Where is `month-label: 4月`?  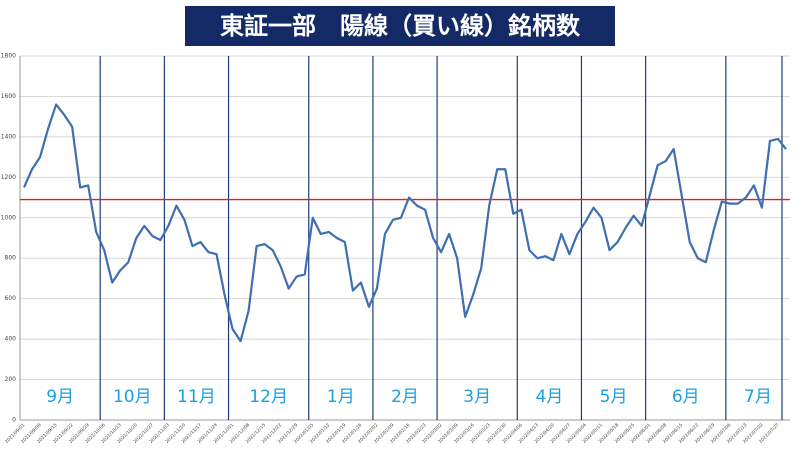 month-label: 4月 is located at coordinates (549, 397).